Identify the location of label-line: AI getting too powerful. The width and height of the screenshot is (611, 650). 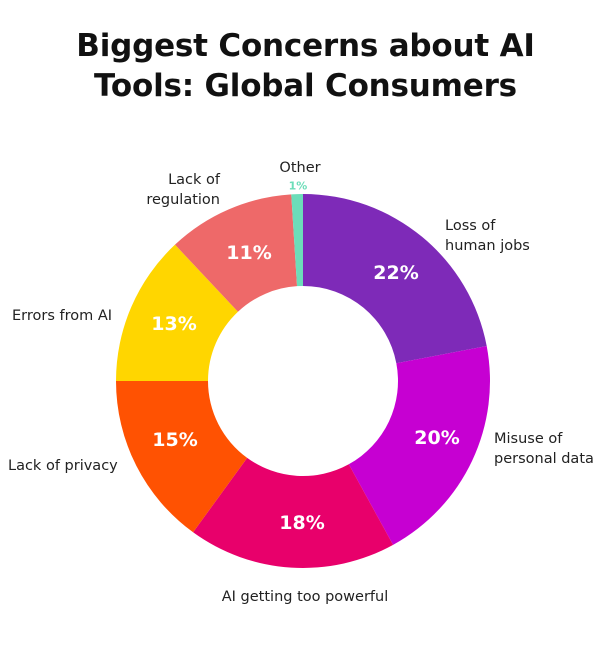
(305, 597).